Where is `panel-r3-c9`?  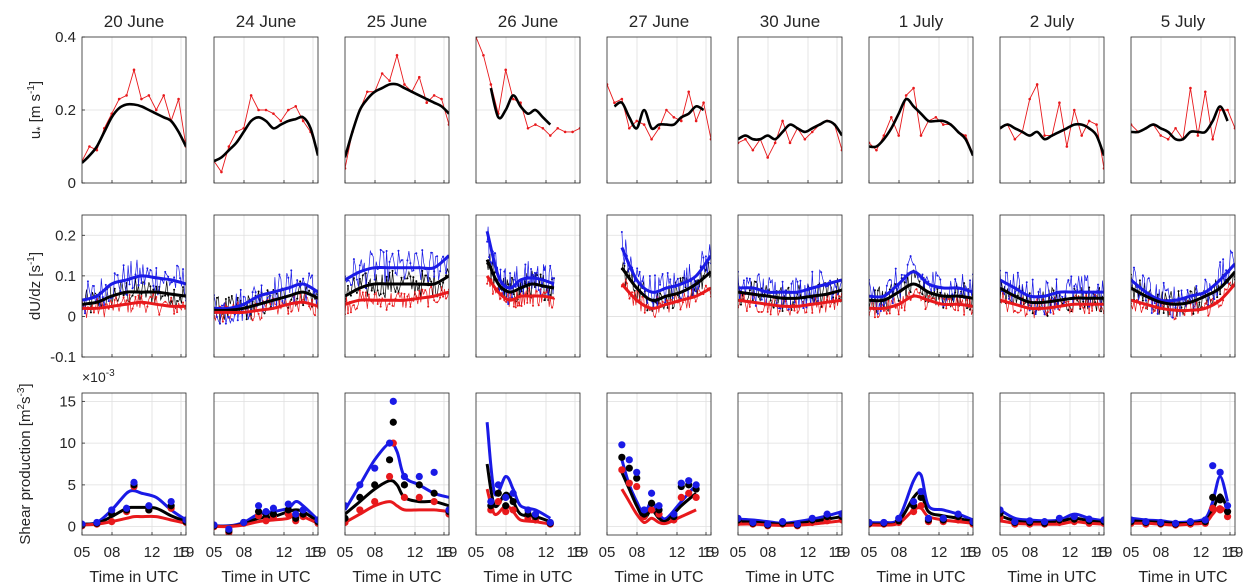 panel-r3-c9 is located at coordinates (1183, 464).